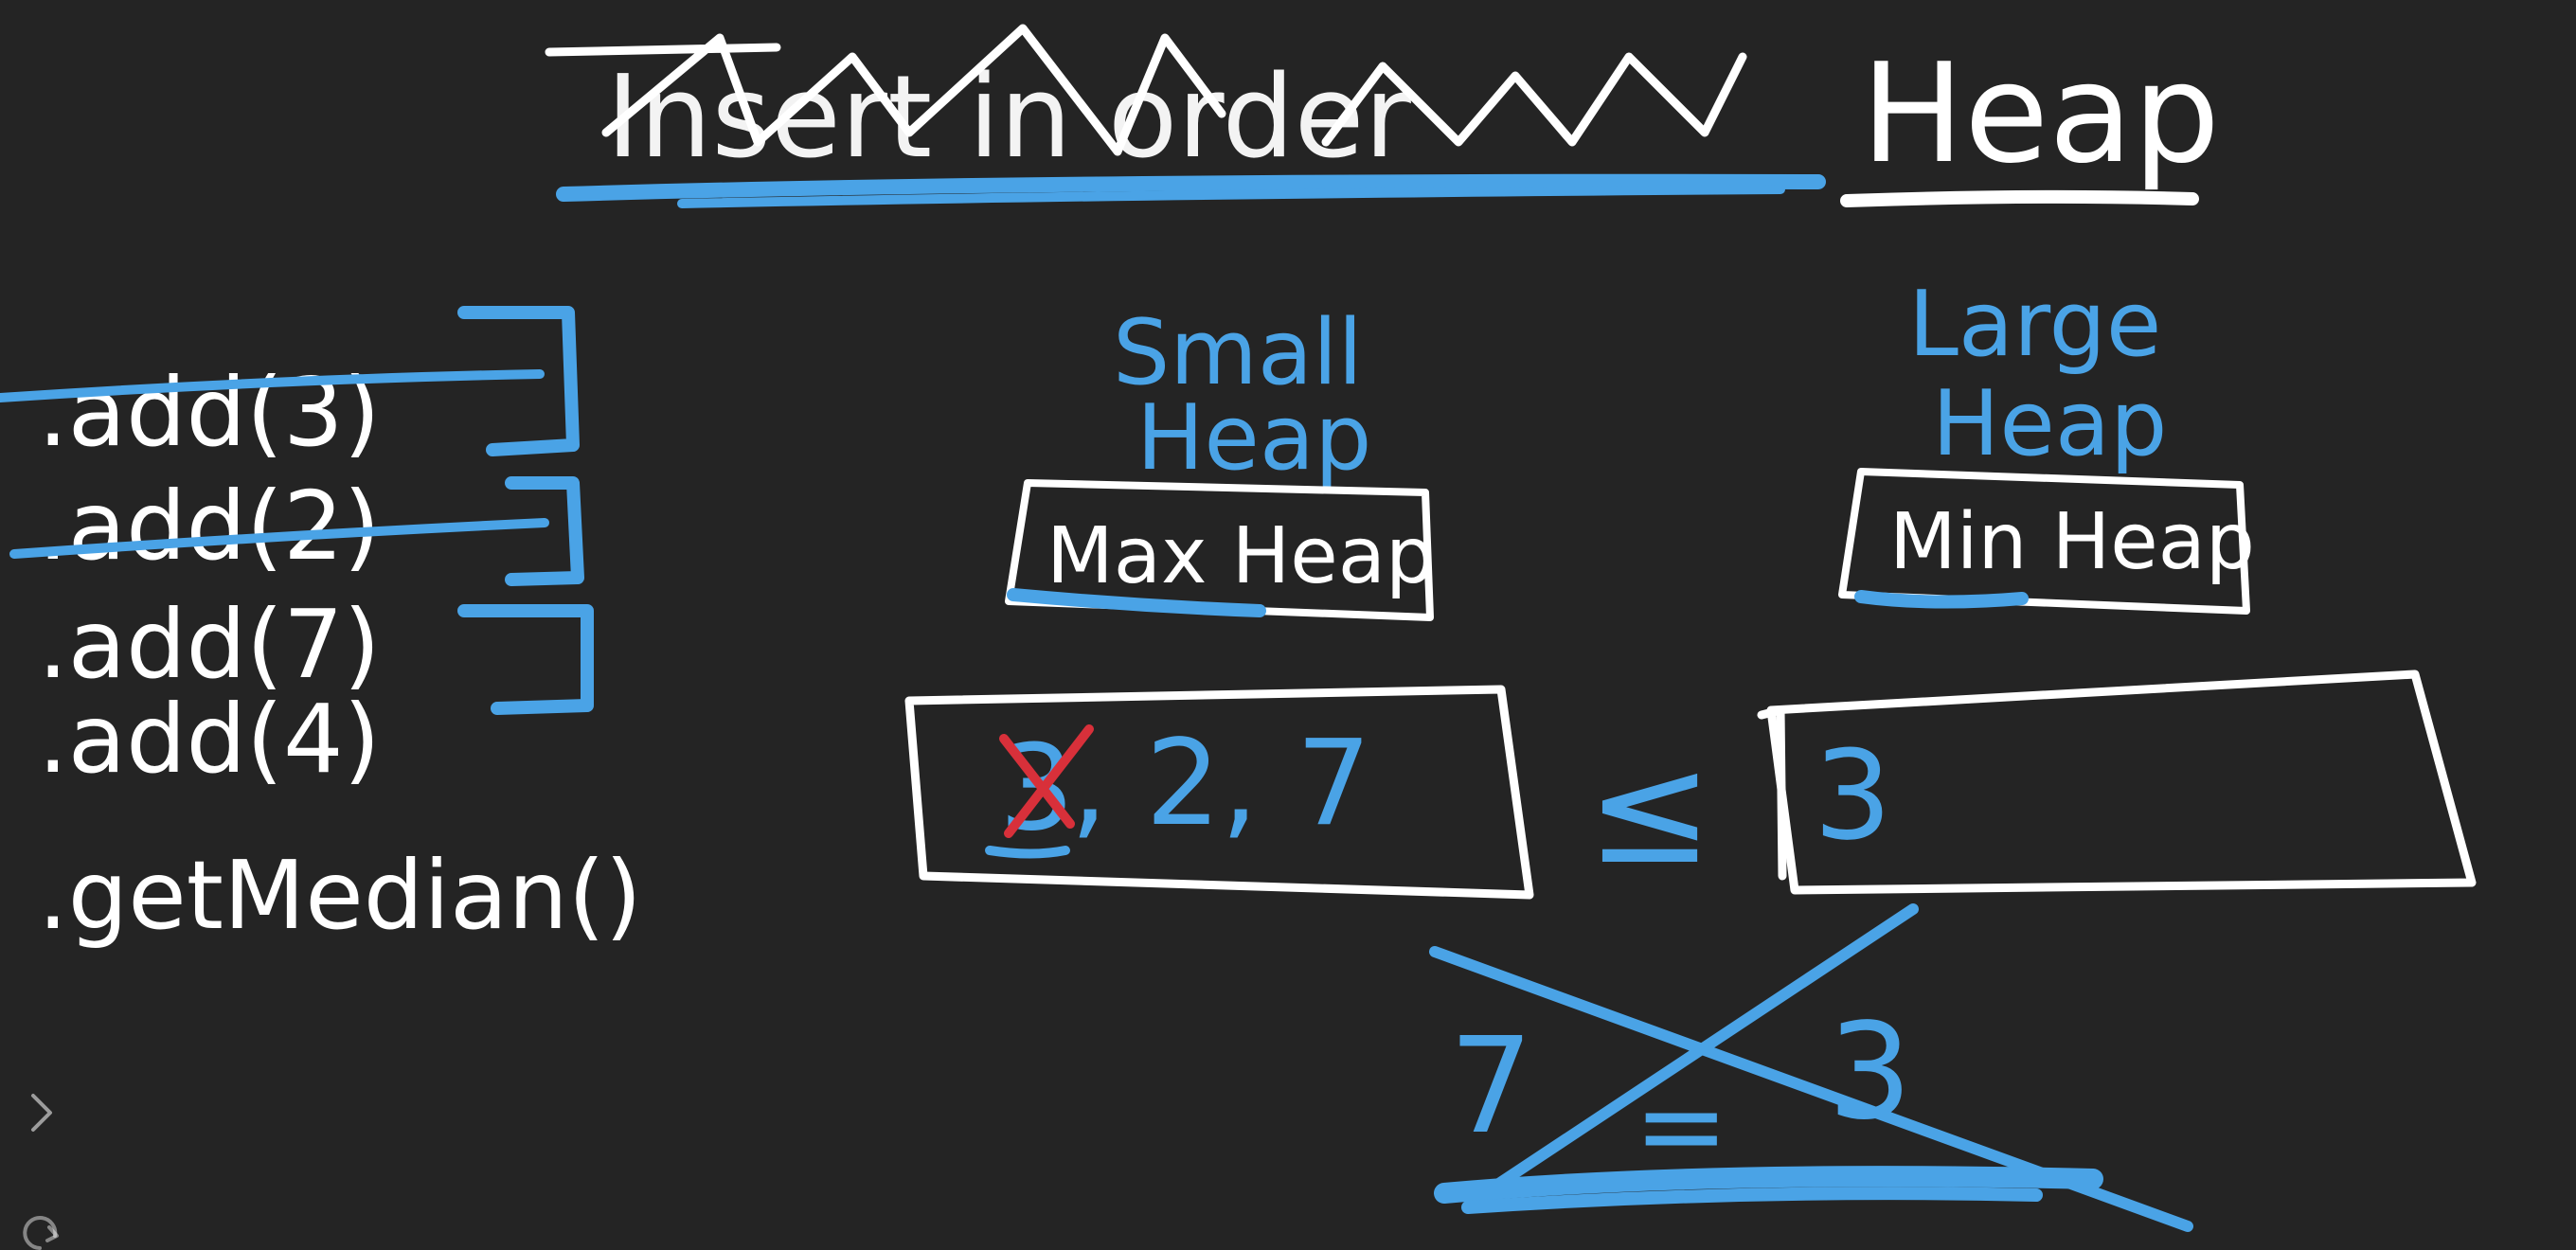  I want to click on title-underline-white, so click(2019, 199).